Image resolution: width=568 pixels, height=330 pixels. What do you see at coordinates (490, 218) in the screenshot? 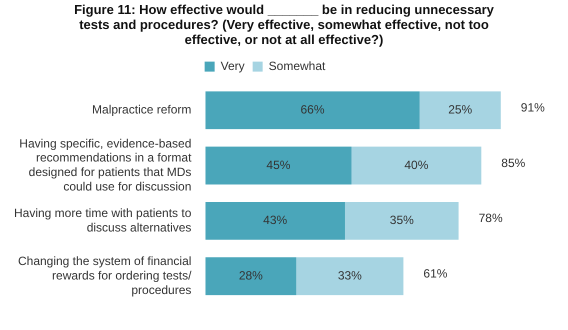
I see `total-label: 78%` at bounding box center [490, 218].